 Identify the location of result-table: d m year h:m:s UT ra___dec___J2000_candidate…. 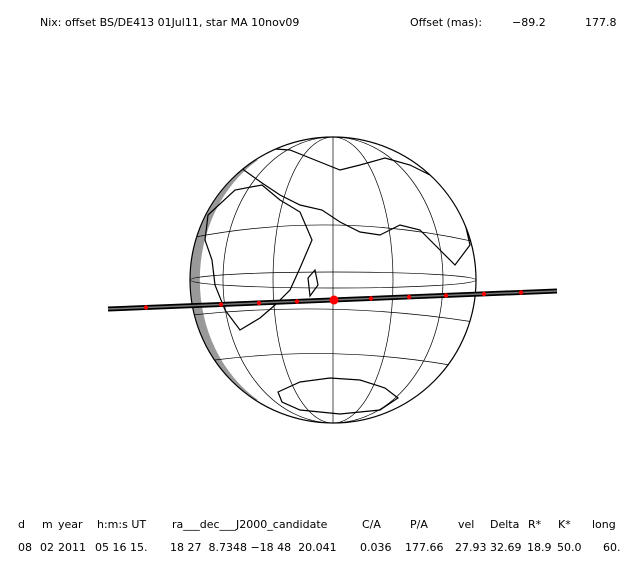
(319, 536).